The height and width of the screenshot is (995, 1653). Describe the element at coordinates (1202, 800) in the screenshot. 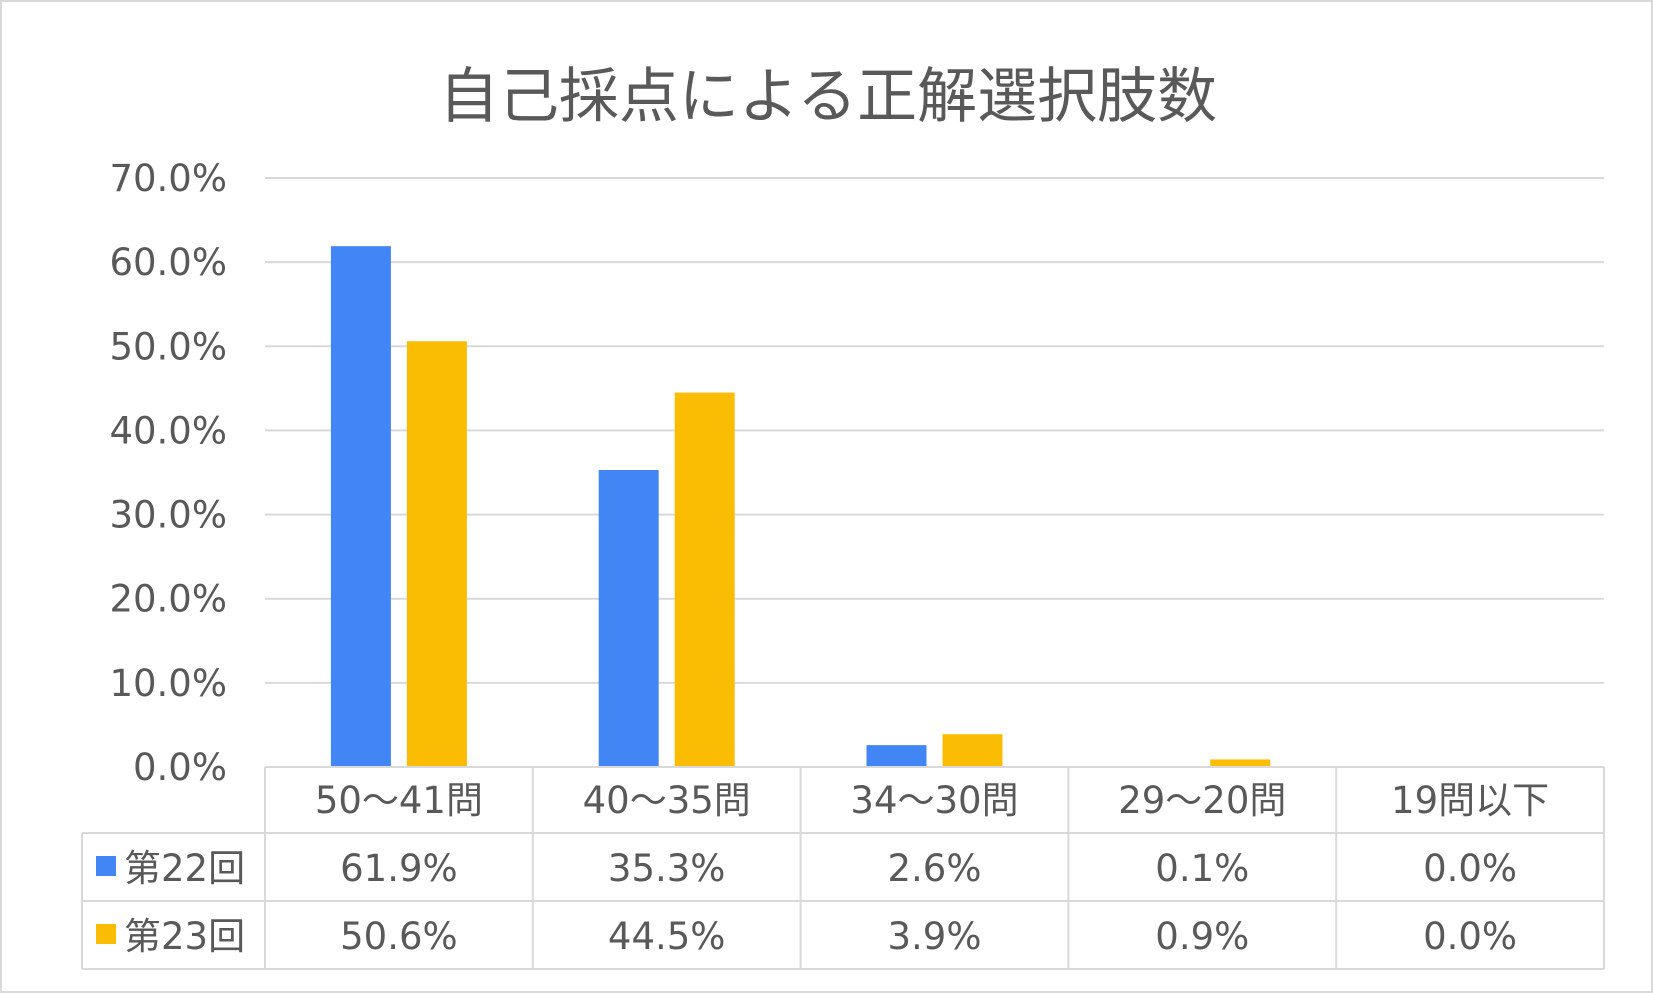

I see `category-label: 29～20問` at that location.